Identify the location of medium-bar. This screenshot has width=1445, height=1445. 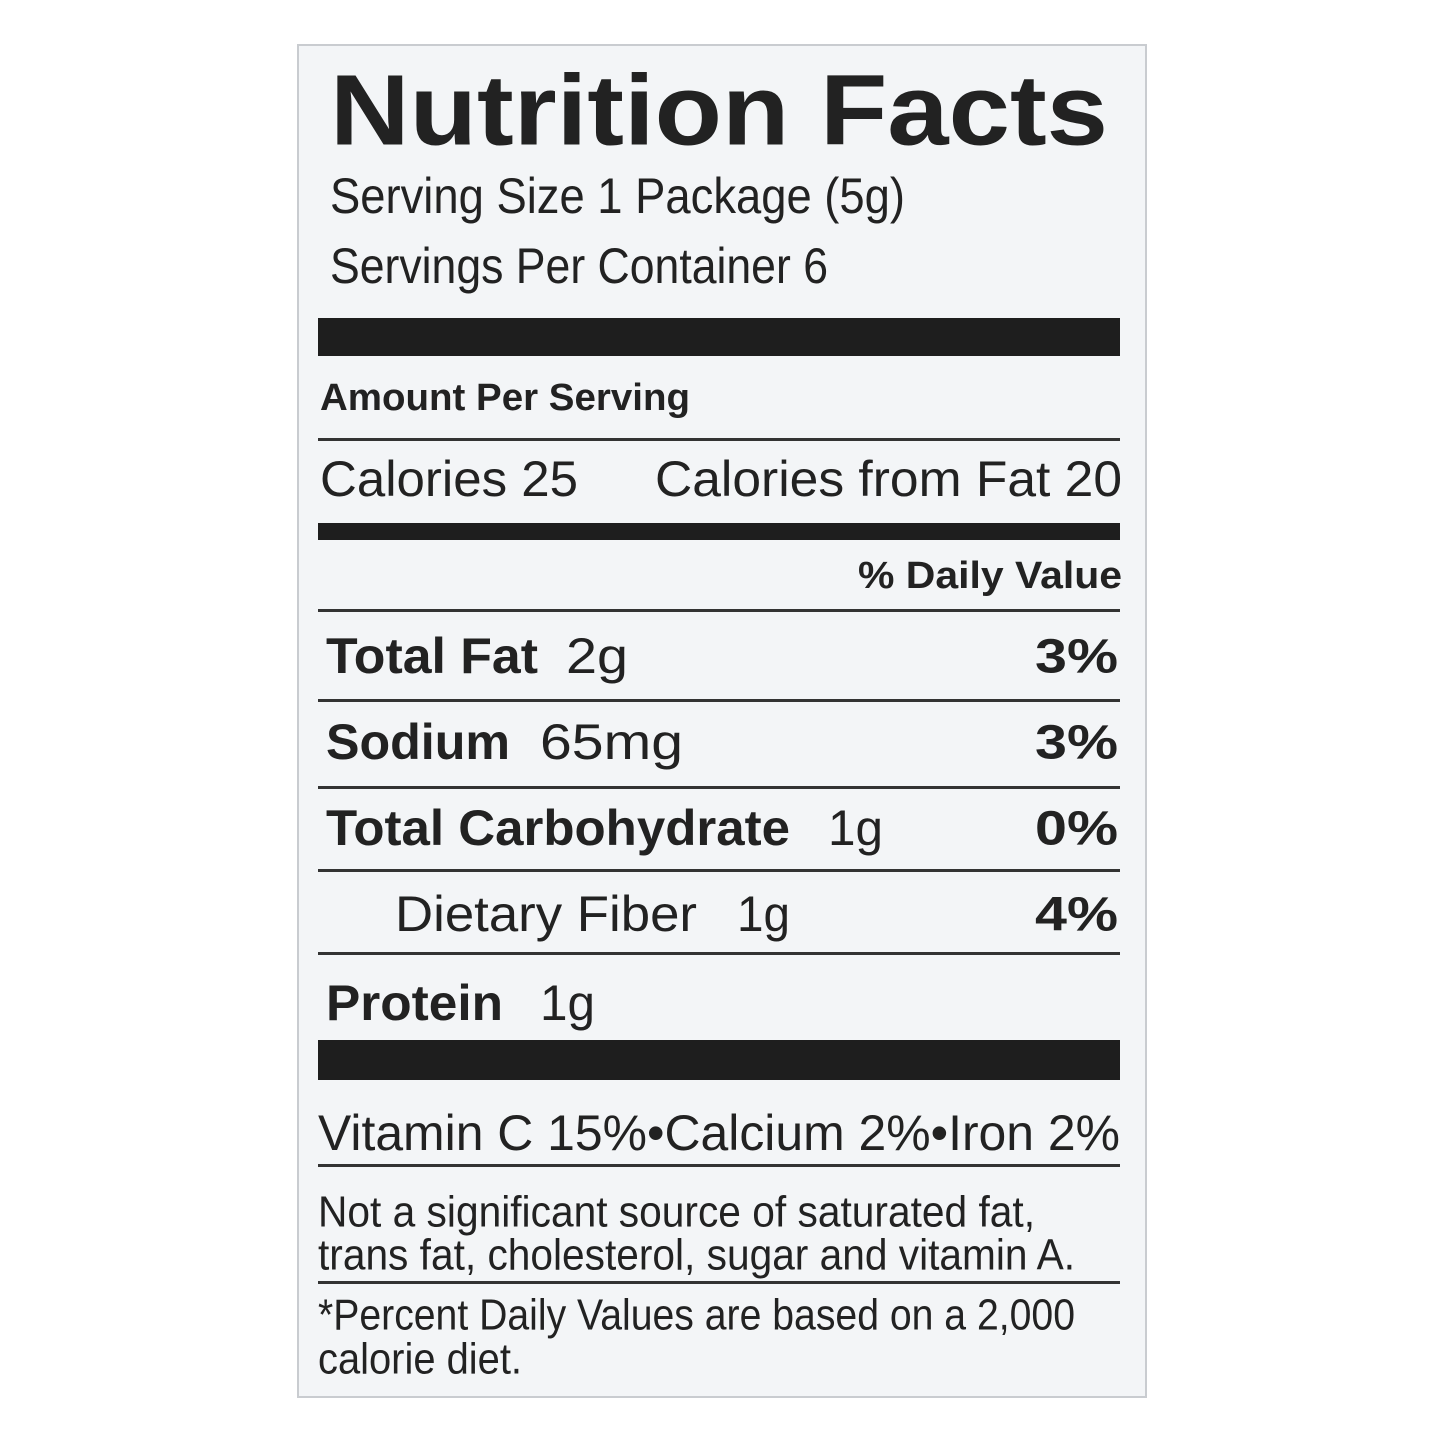
(719, 531).